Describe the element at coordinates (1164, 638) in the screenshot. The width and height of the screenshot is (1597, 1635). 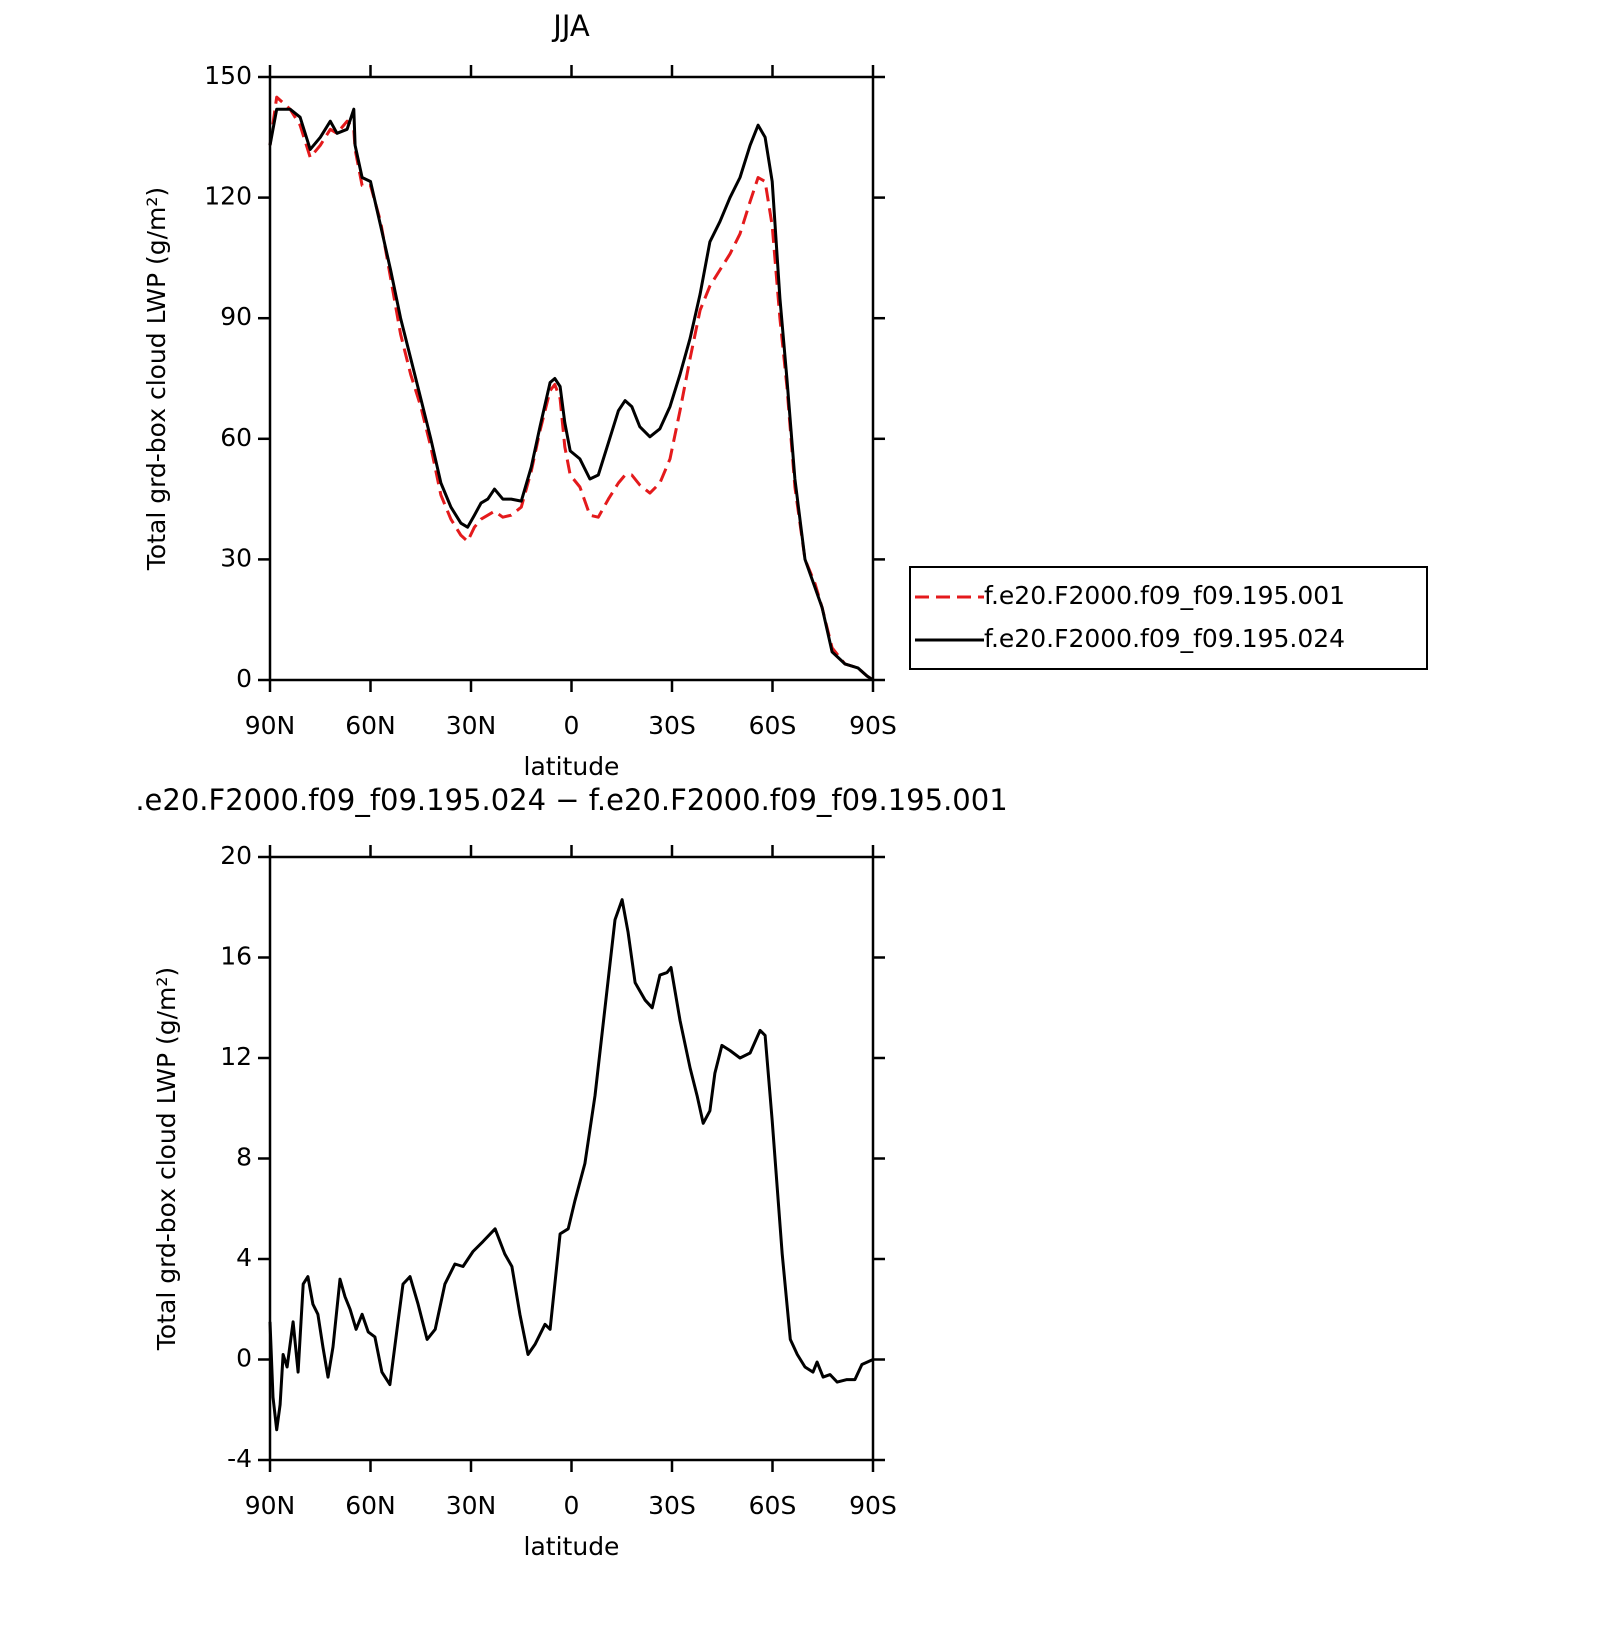
I see `legend-label: f.e20.F2000.f09_f09.195.024` at that location.